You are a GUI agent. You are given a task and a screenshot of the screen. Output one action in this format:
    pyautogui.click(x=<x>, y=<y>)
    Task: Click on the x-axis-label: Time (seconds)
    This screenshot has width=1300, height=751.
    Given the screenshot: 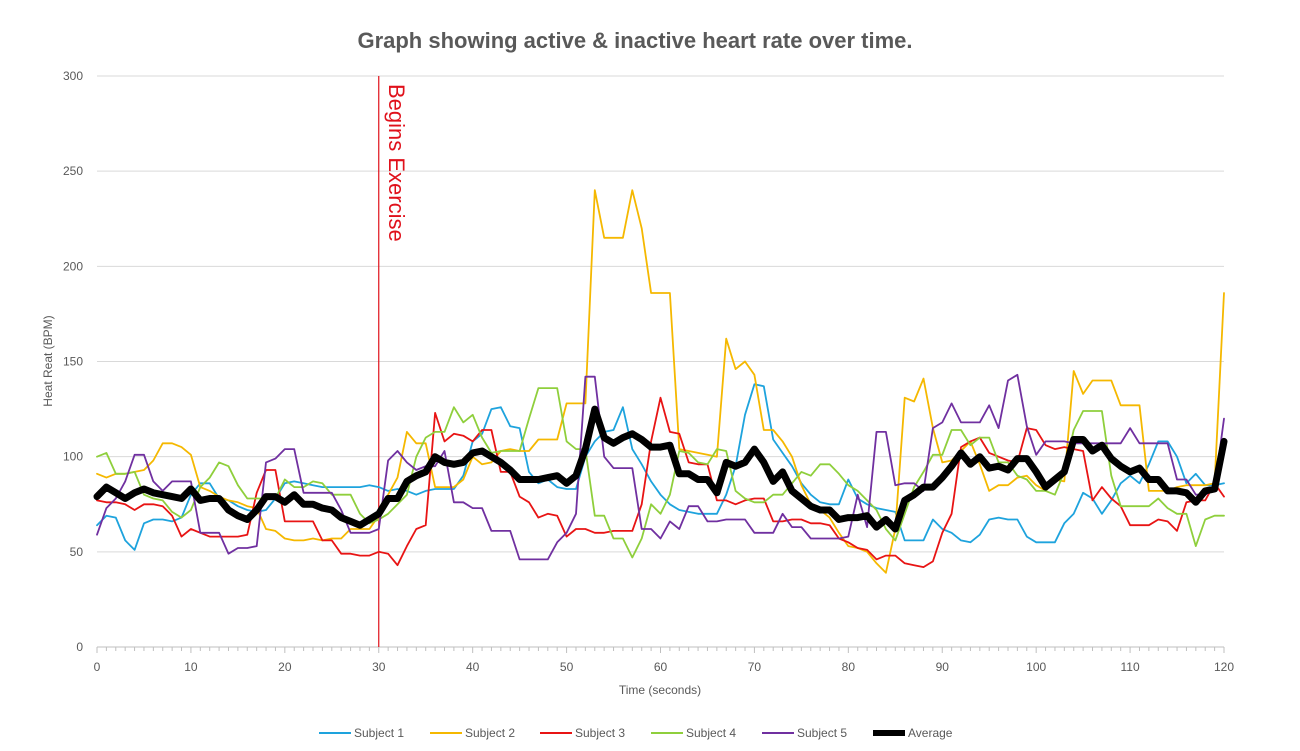 What is the action you would take?
    pyautogui.click(x=660, y=690)
    